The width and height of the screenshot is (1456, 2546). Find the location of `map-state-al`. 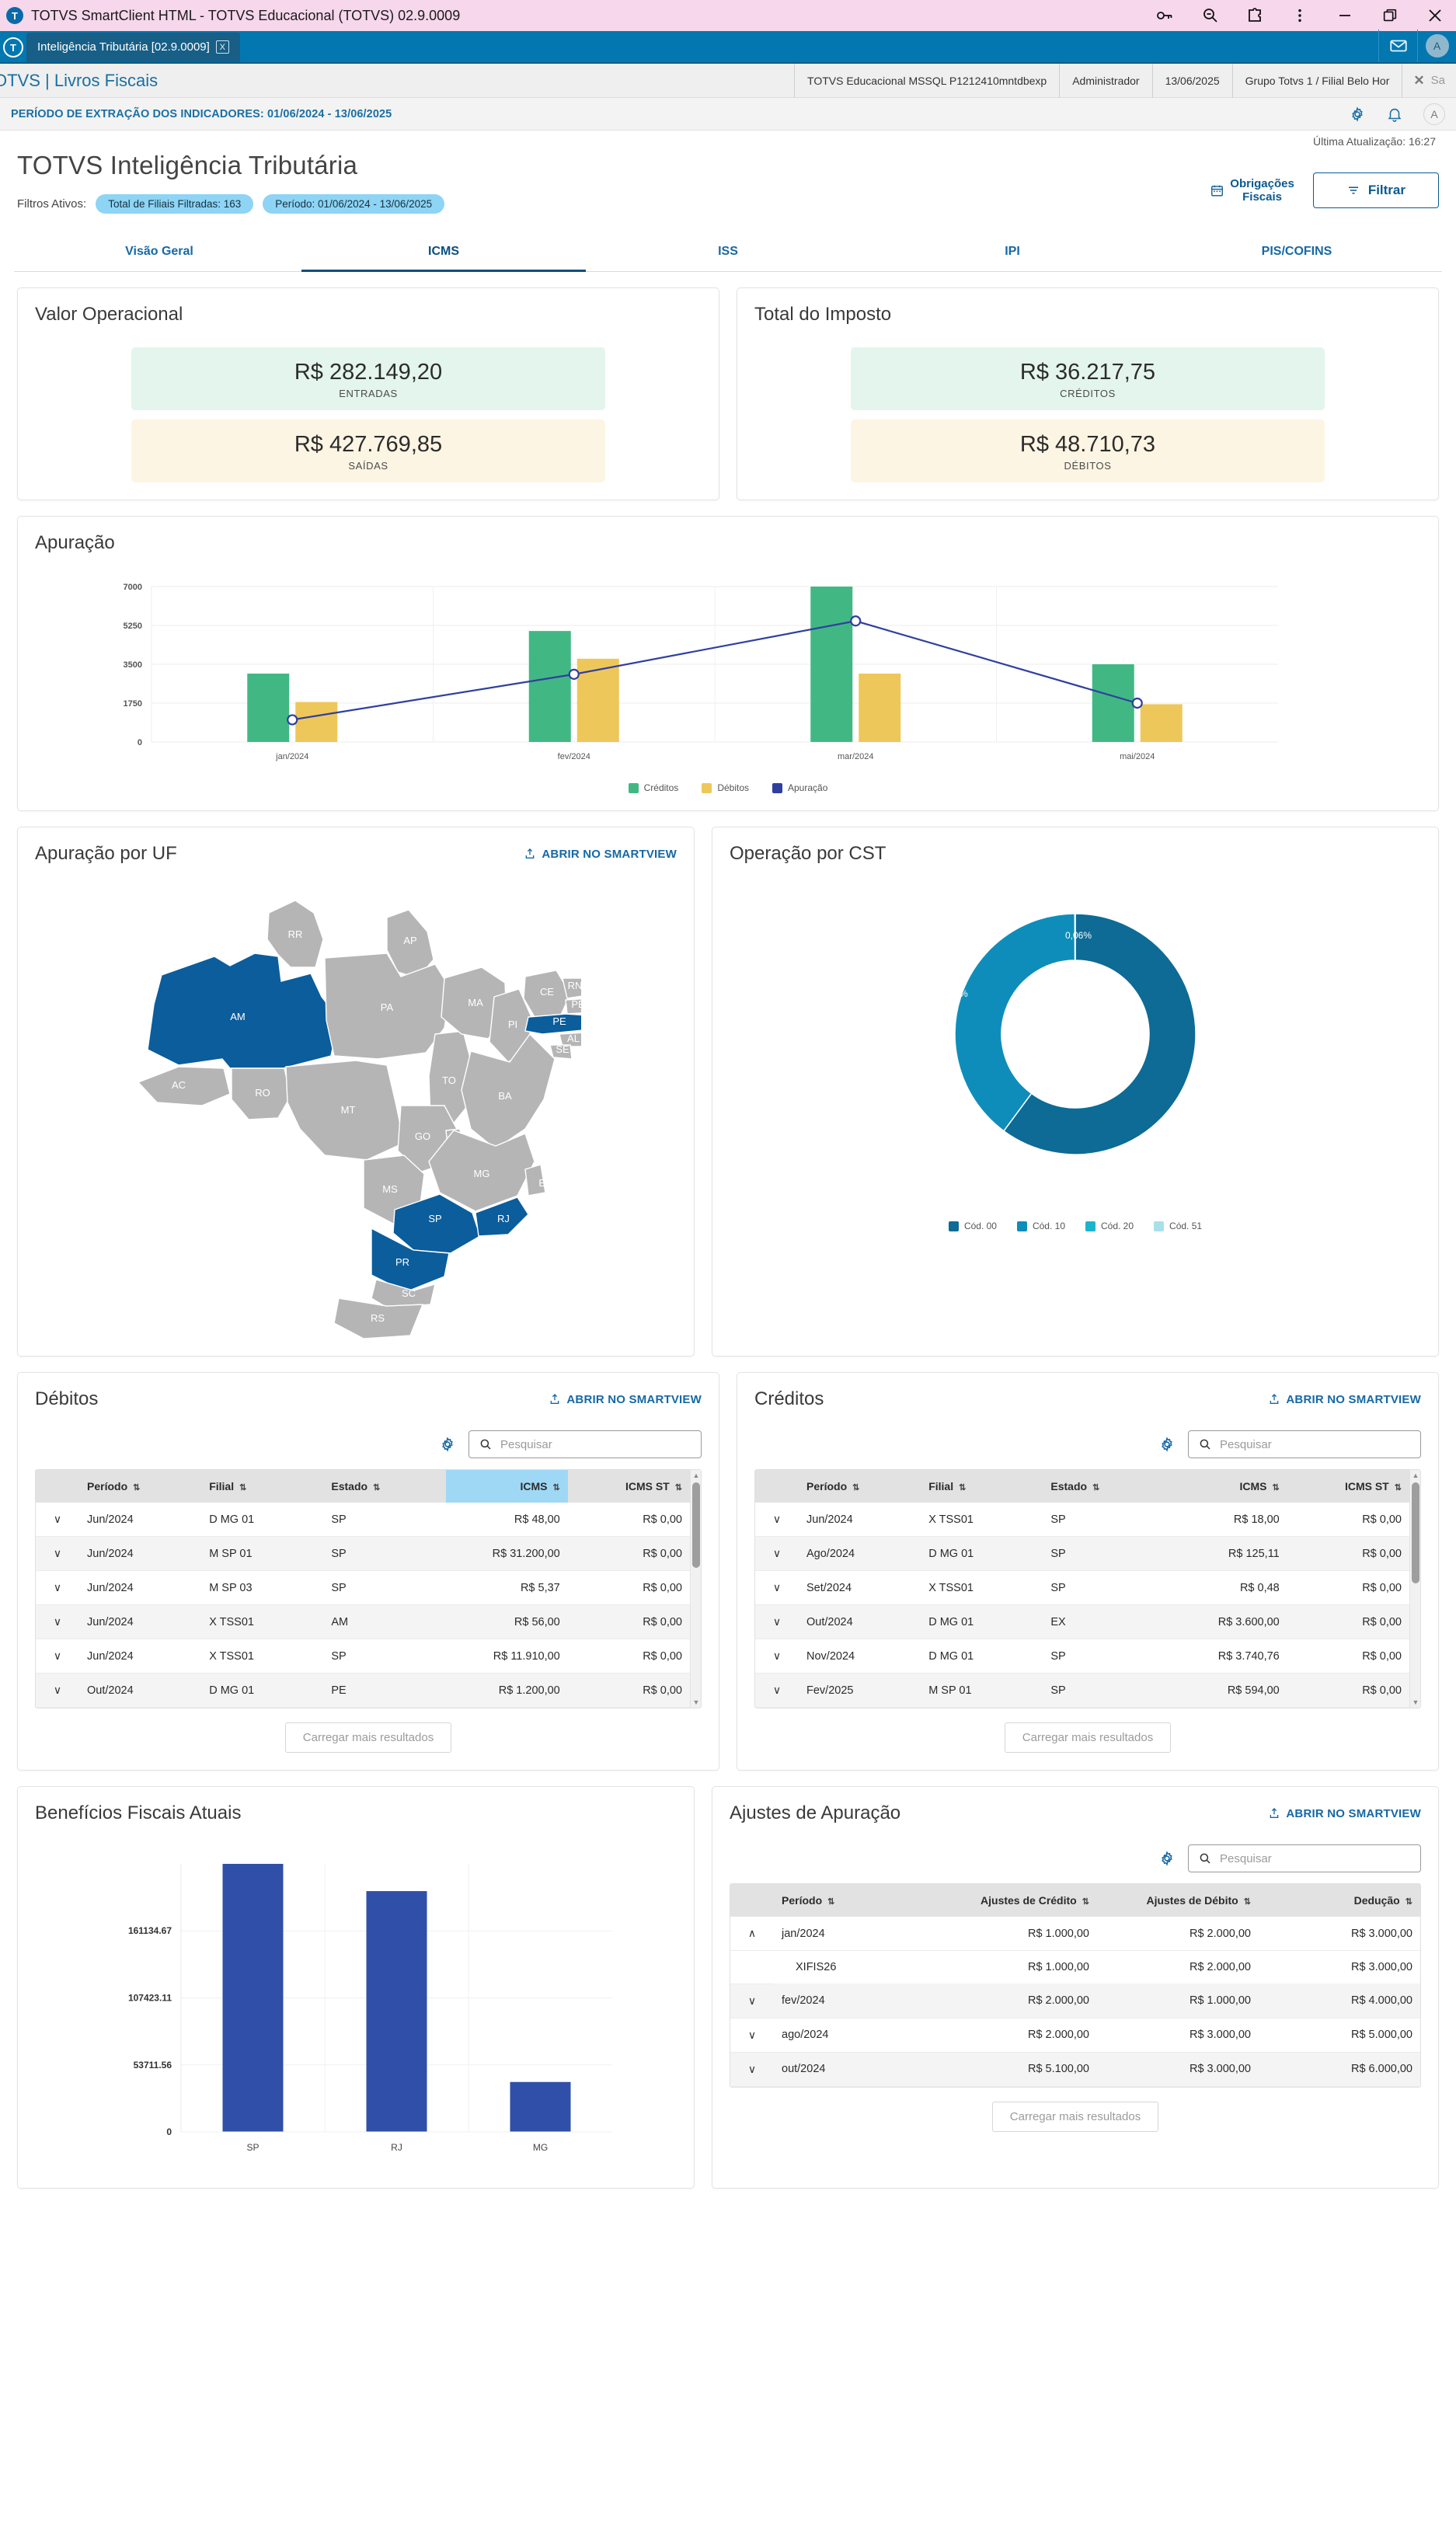

map-state-al is located at coordinates (570, 1039).